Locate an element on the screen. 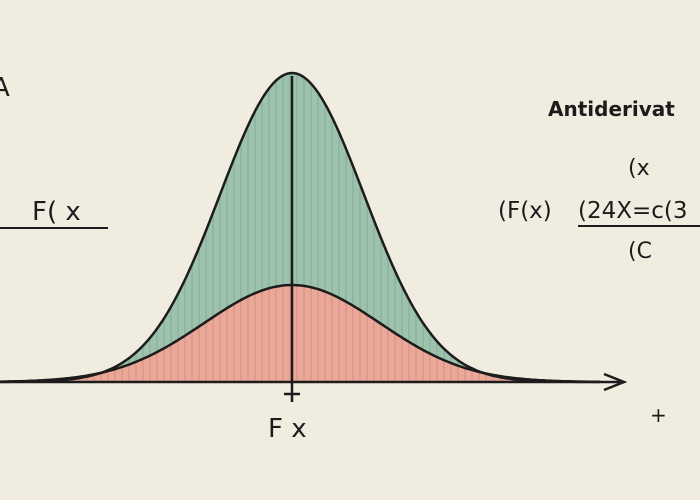 The width and height of the screenshot is (700, 500). formula-title: Antiderivat is located at coordinates (611, 109).